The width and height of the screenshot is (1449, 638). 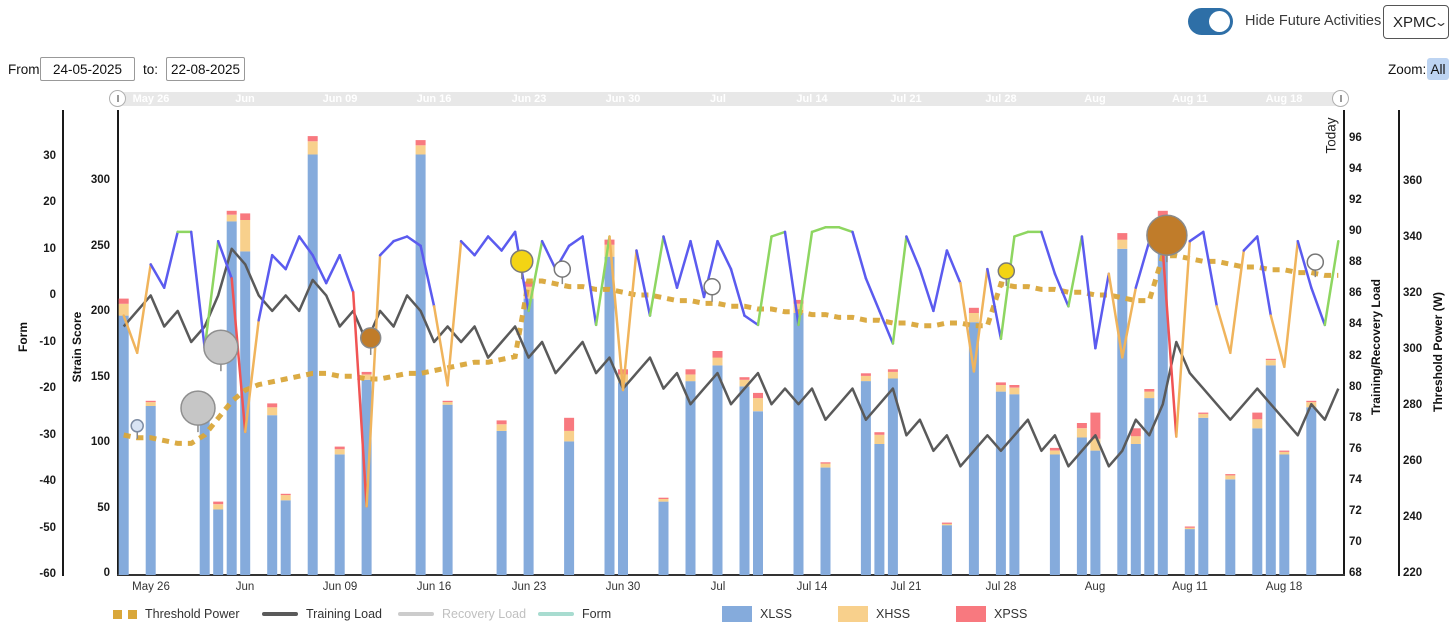 I want to click on legend-item-xpss: XPSS, so click(x=991, y=614).